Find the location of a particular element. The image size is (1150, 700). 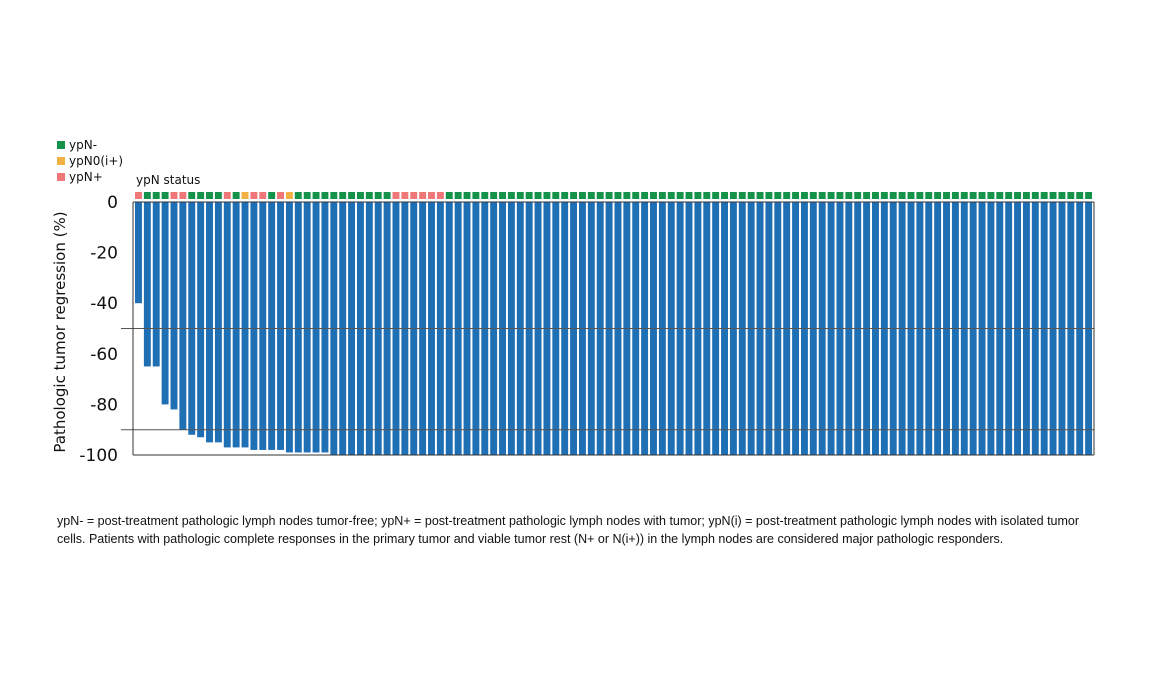

y-tick-label-6: -100 is located at coordinates (98, 456).